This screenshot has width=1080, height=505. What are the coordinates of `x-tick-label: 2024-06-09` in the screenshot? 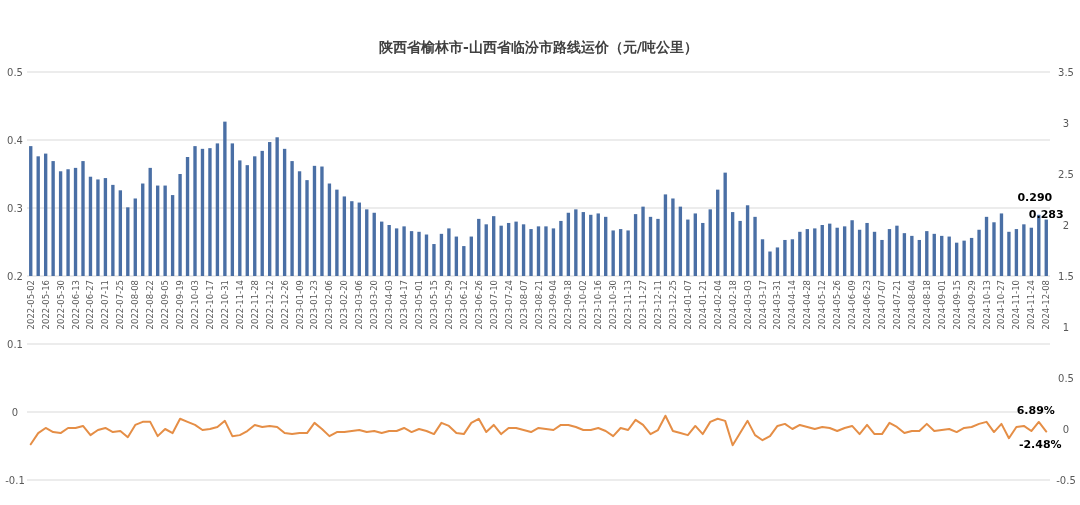 It's located at (852, 305).